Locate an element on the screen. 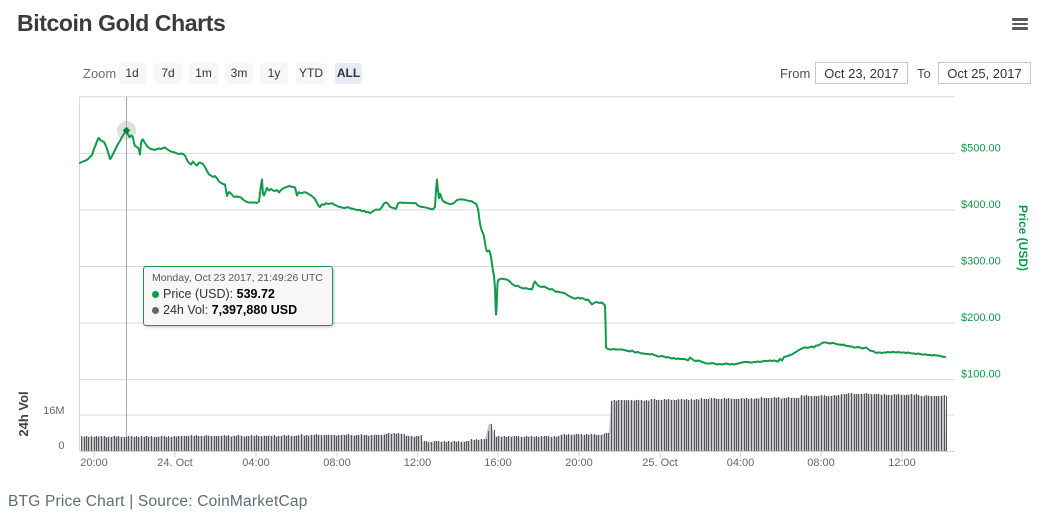 Image resolution: width=1039 pixels, height=530 pixels. svg-text: 16:00 is located at coordinates (498, 463).